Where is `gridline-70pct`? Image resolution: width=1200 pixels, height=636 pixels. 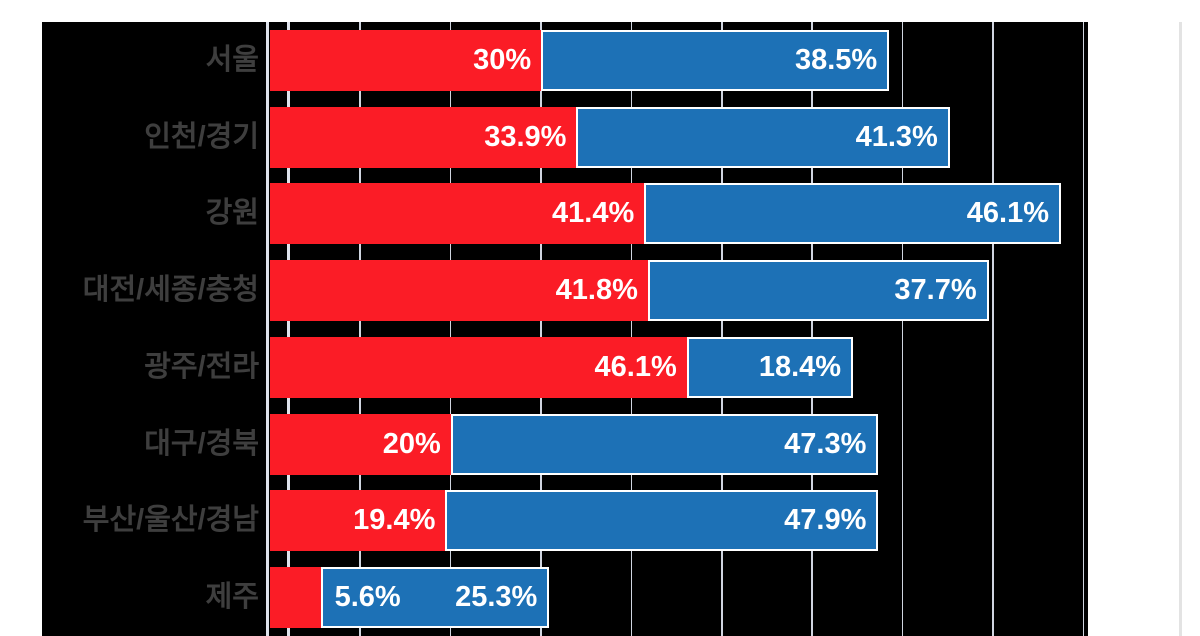 gridline-70pct is located at coordinates (902, 329).